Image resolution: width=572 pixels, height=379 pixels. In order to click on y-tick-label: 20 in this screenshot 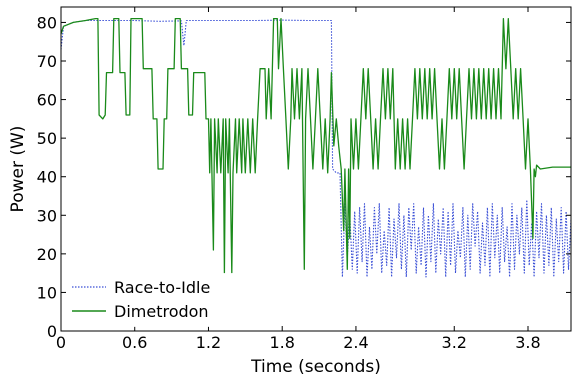, I will do `click(47, 254)`.